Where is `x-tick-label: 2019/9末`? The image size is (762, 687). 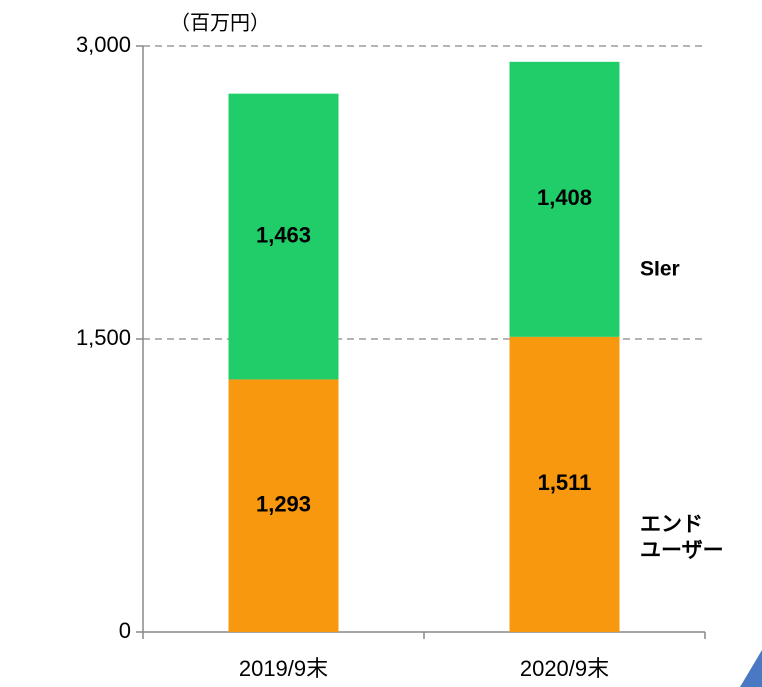 x-tick-label: 2019/9末 is located at coordinates (283, 668).